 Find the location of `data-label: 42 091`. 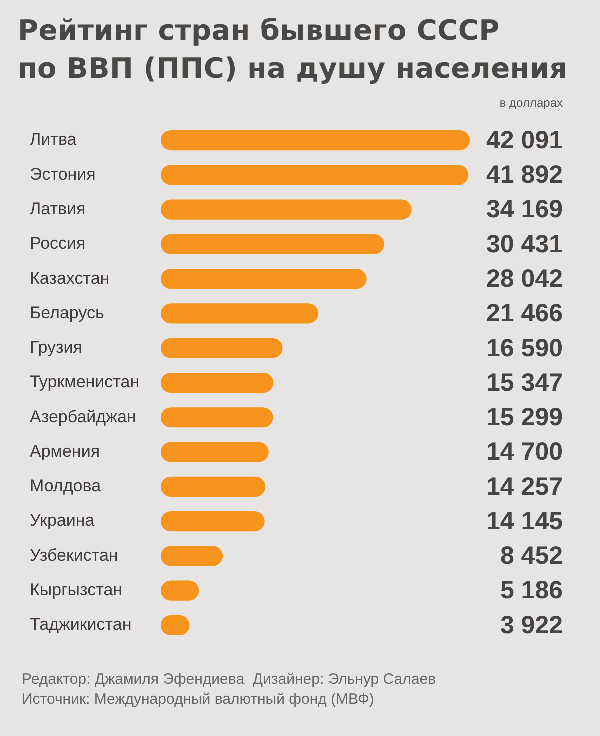

data-label: 42 091 is located at coordinates (525, 140).